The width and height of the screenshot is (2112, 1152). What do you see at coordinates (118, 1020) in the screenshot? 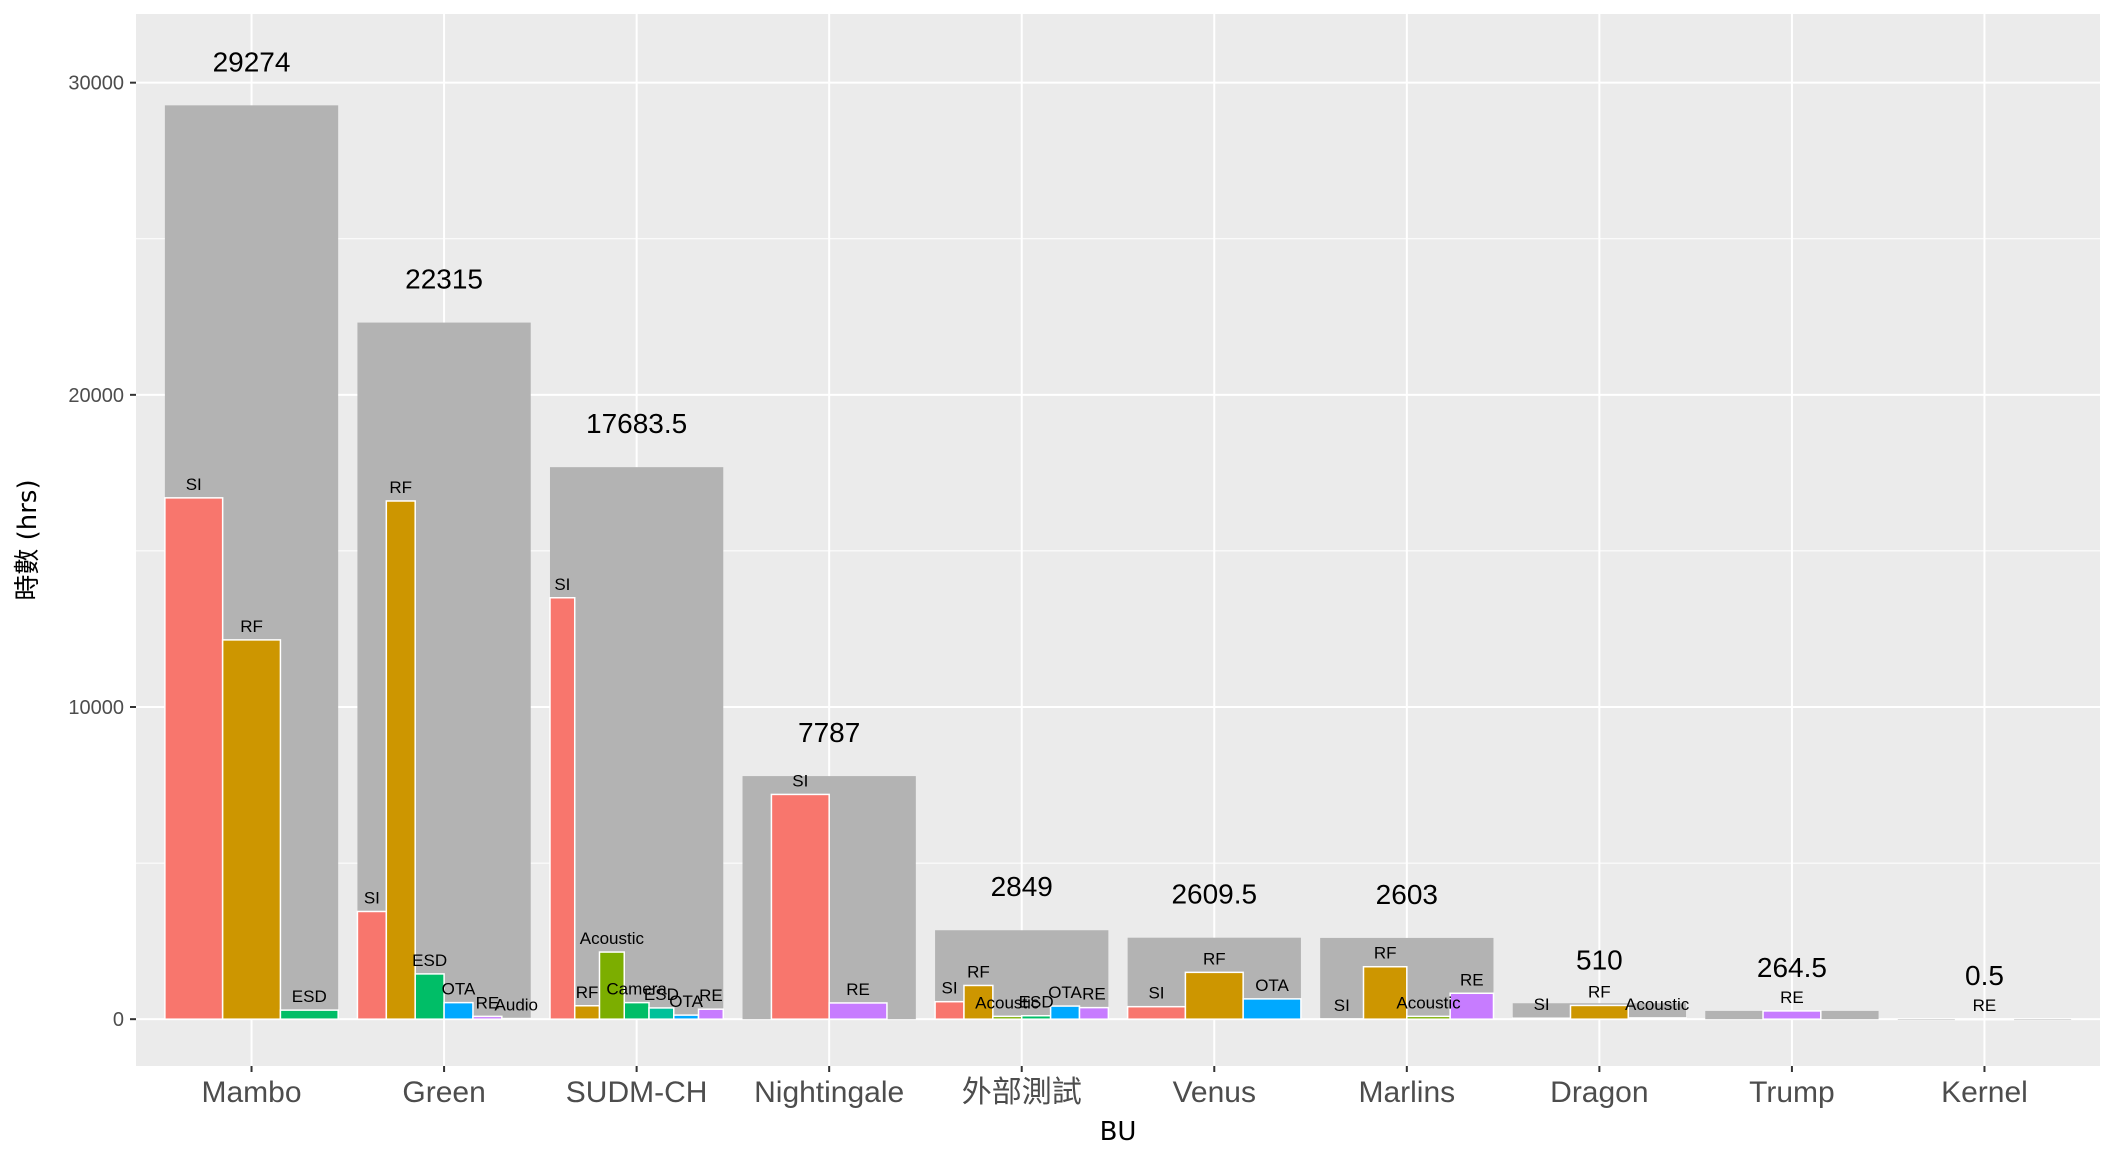
I see `y-tick-label: 0` at bounding box center [118, 1020].